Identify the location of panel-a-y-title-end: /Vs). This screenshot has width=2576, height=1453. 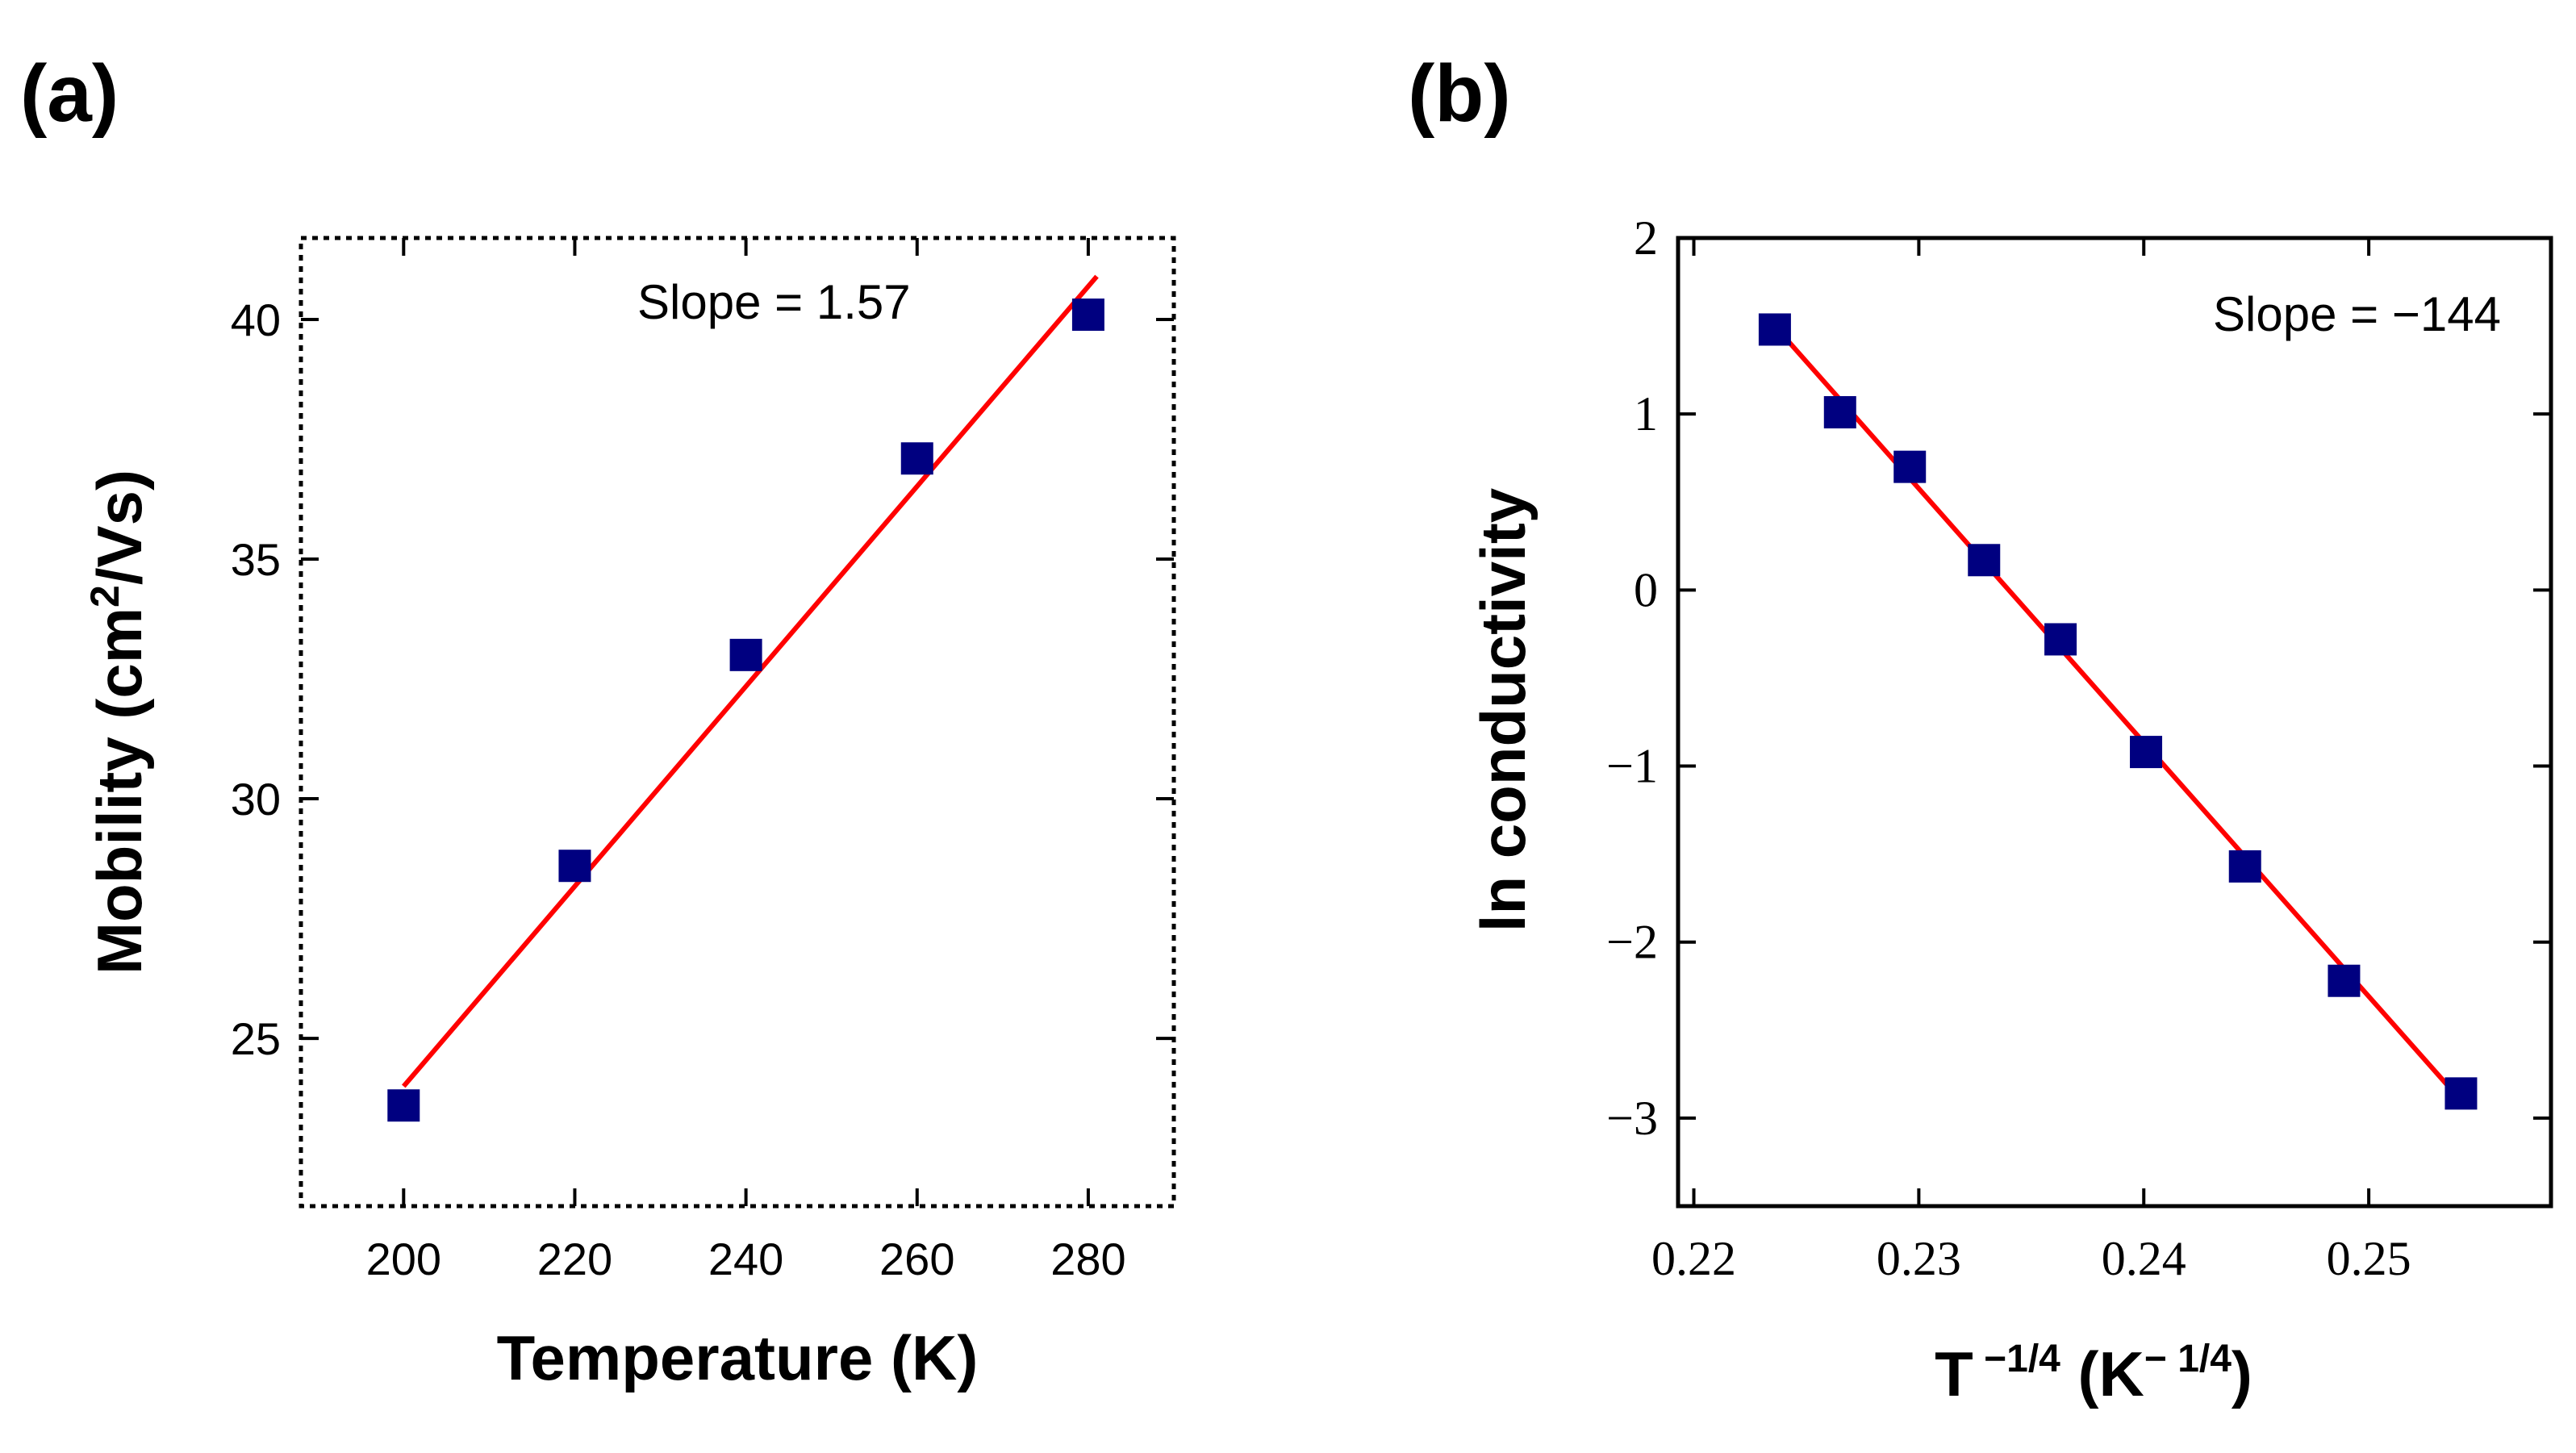
(119, 527).